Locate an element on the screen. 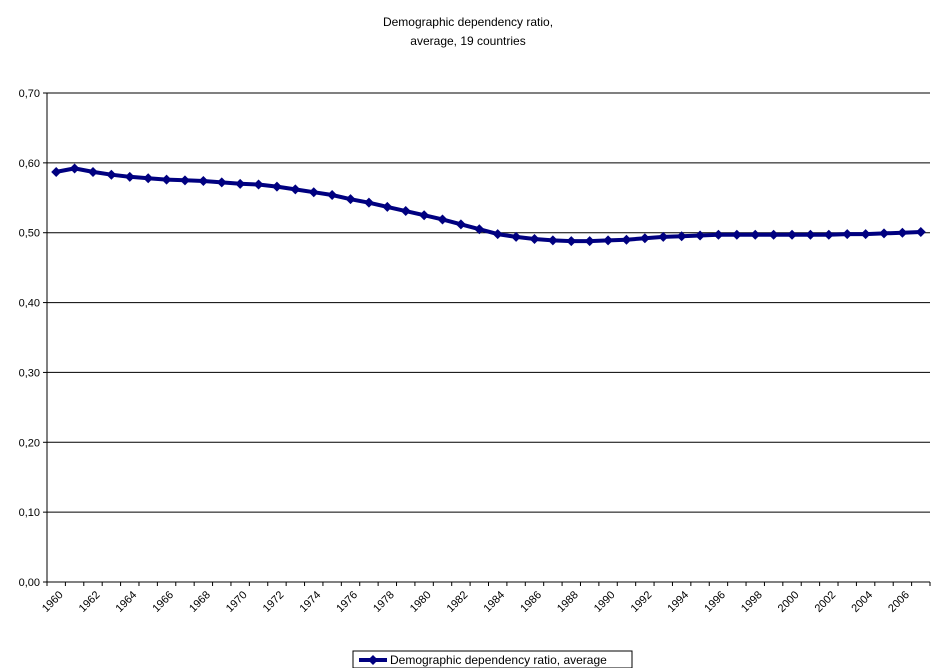  y-axis: 0,00 0,10 0,20 0,30 0,40 0,50 0,60 0,70 is located at coordinates (33, 338).